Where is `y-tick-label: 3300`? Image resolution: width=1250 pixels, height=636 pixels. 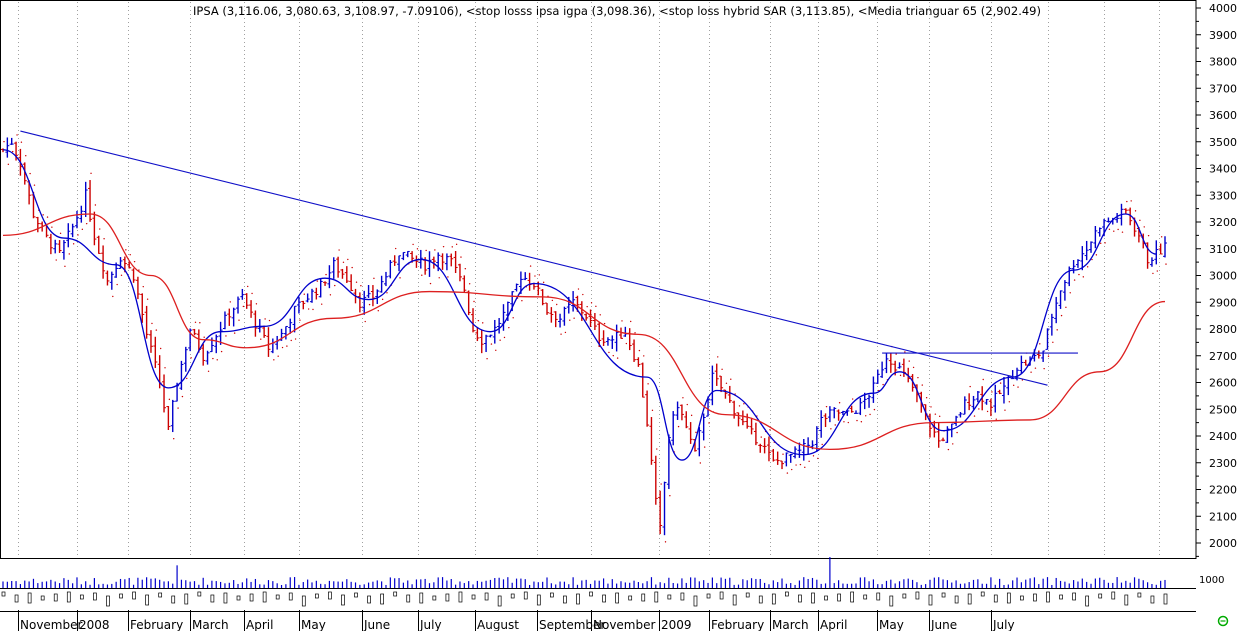
y-tick-label: 3300 is located at coordinates (1223, 195).